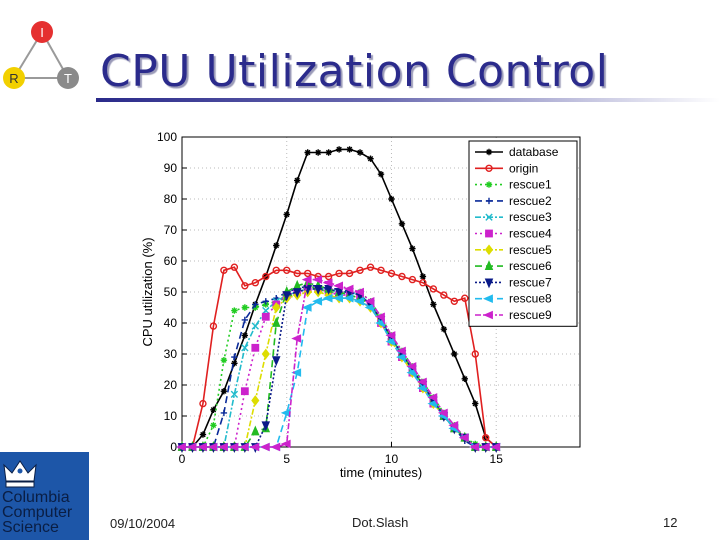  I want to click on footer-date: 09/10/2004, so click(143, 523).